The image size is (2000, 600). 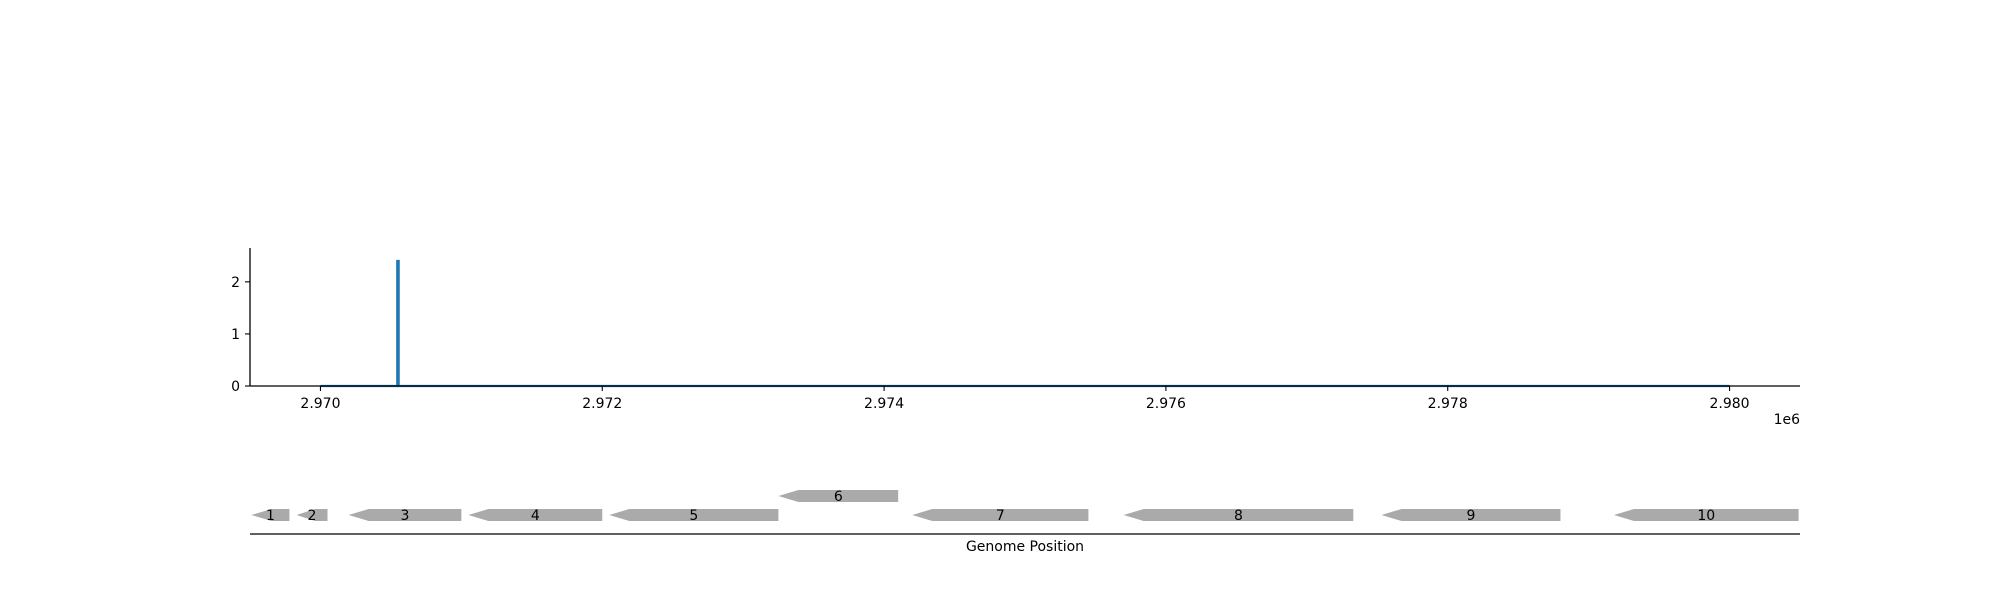 I want to click on y-tick-label: 2, so click(x=235, y=283).